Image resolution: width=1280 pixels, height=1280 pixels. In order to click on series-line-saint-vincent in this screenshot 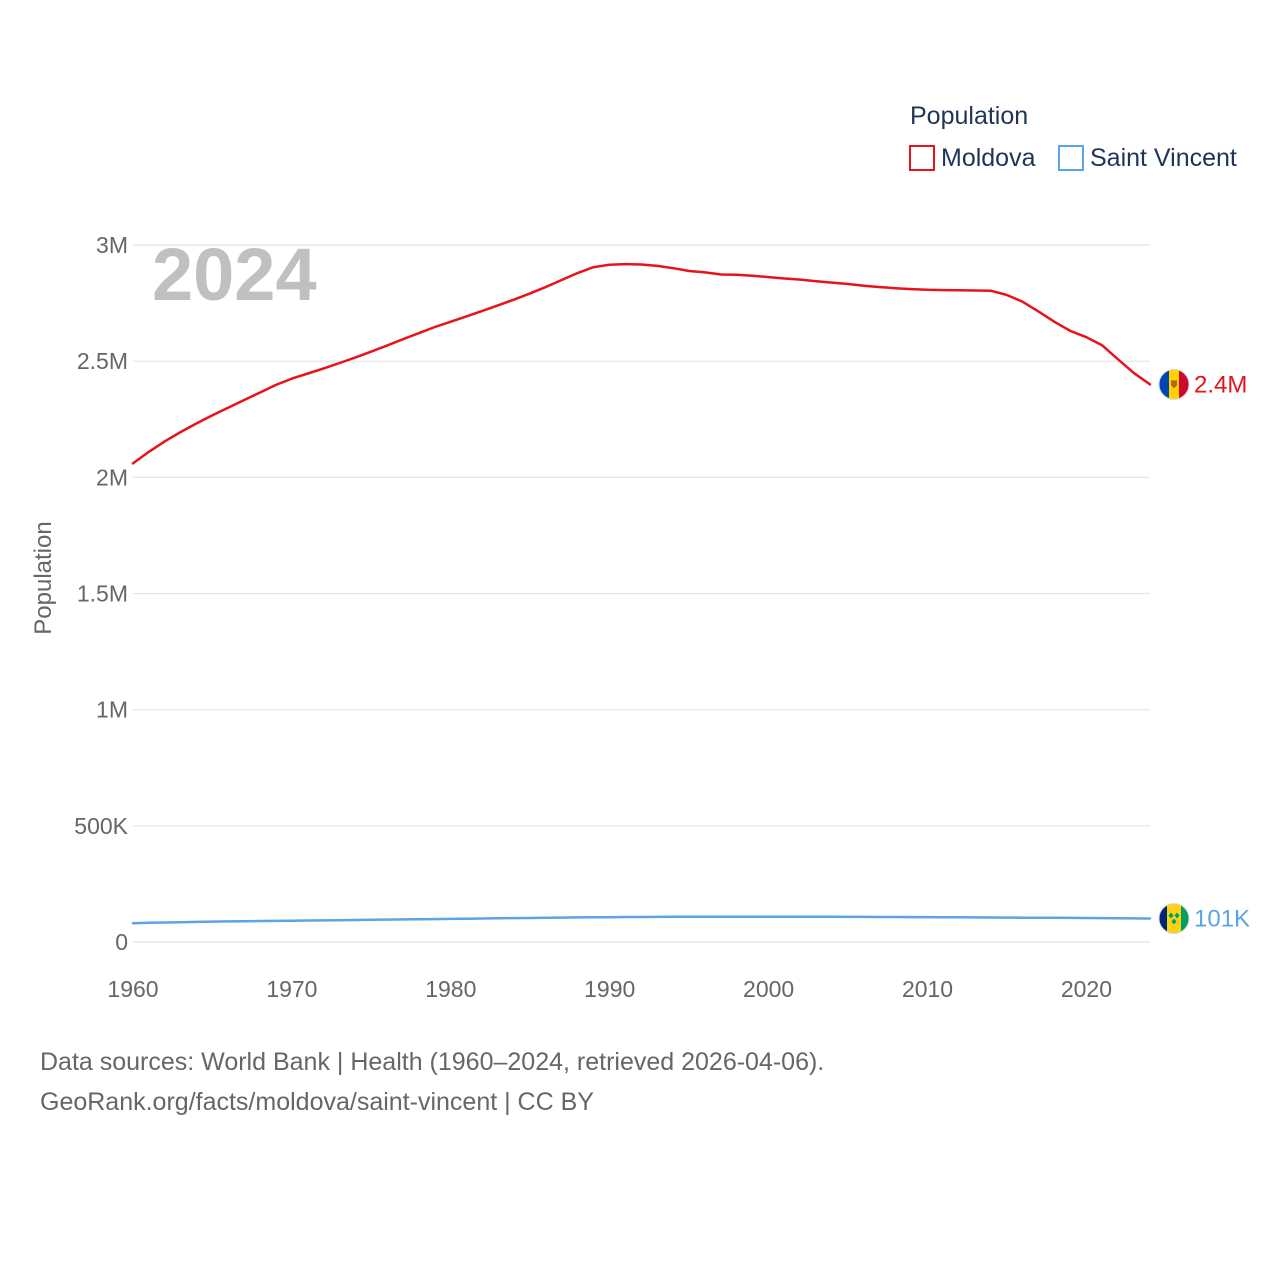, I will do `click(641, 920)`.